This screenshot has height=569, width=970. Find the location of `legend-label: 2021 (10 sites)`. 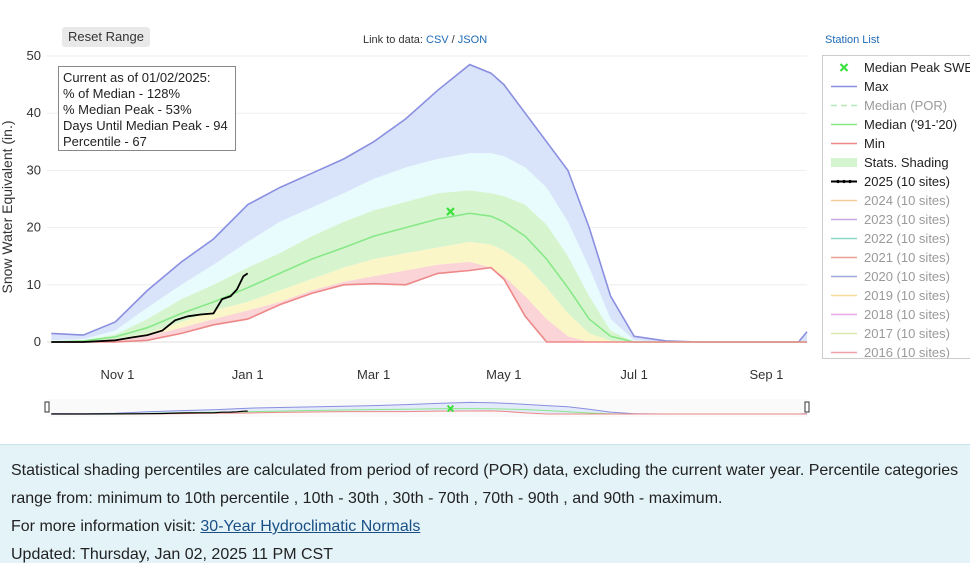

legend-label: 2021 (10 sites) is located at coordinates (907, 257).